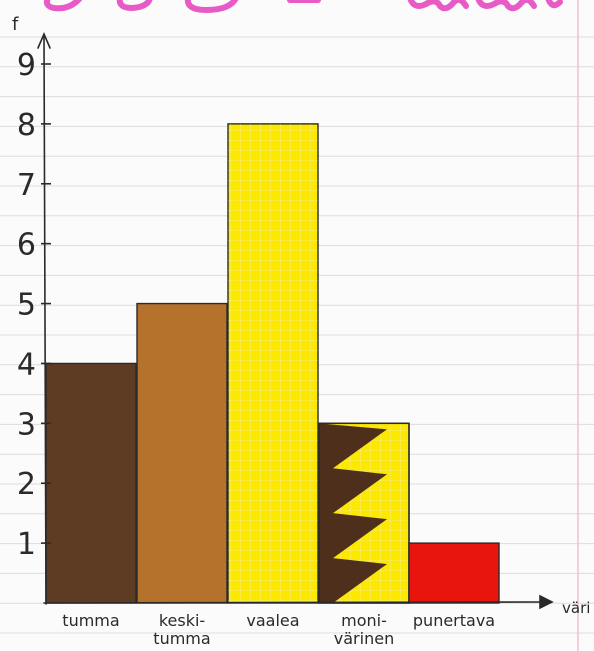 The height and width of the screenshot is (651, 594). I want to click on y-tick-label: 2, so click(26, 484).